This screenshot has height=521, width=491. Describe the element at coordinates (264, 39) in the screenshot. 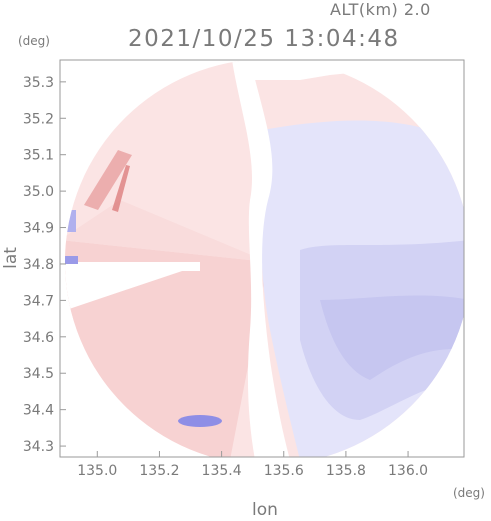

I see `timestamp-title: 2021/10/25 13:04:48` at that location.